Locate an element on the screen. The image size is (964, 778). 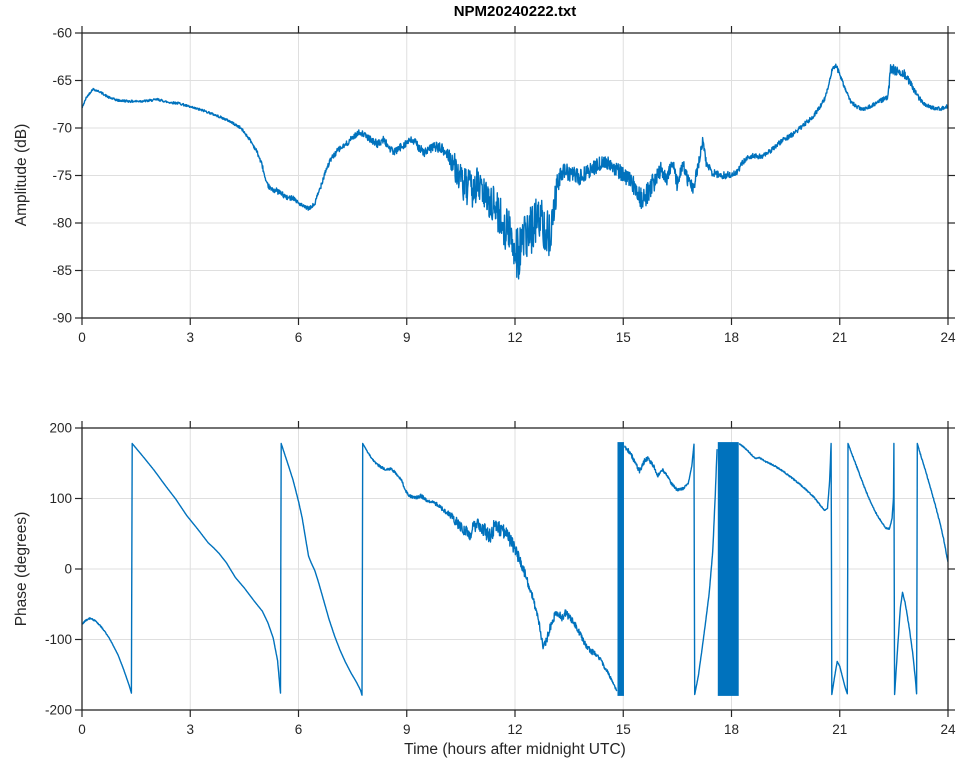
y-tick-label: -85 is located at coordinates (62, 270).